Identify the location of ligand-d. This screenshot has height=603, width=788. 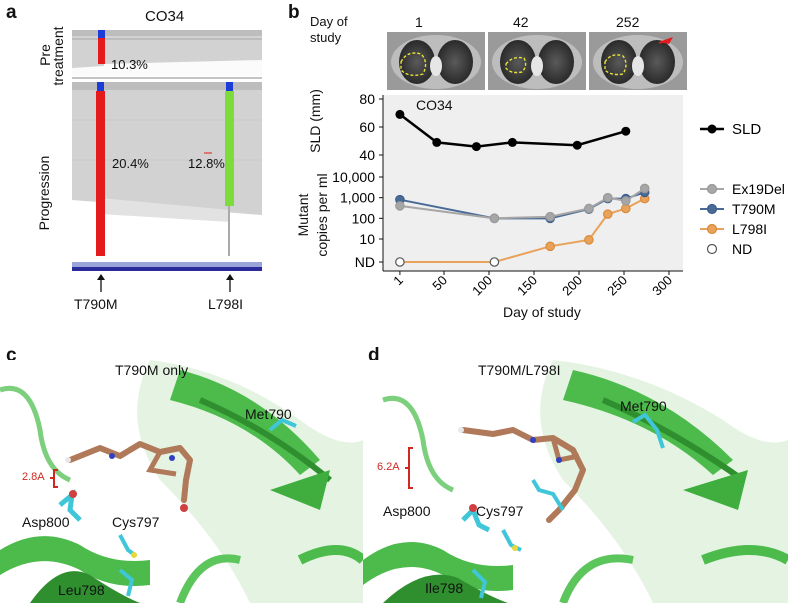
(522, 475).